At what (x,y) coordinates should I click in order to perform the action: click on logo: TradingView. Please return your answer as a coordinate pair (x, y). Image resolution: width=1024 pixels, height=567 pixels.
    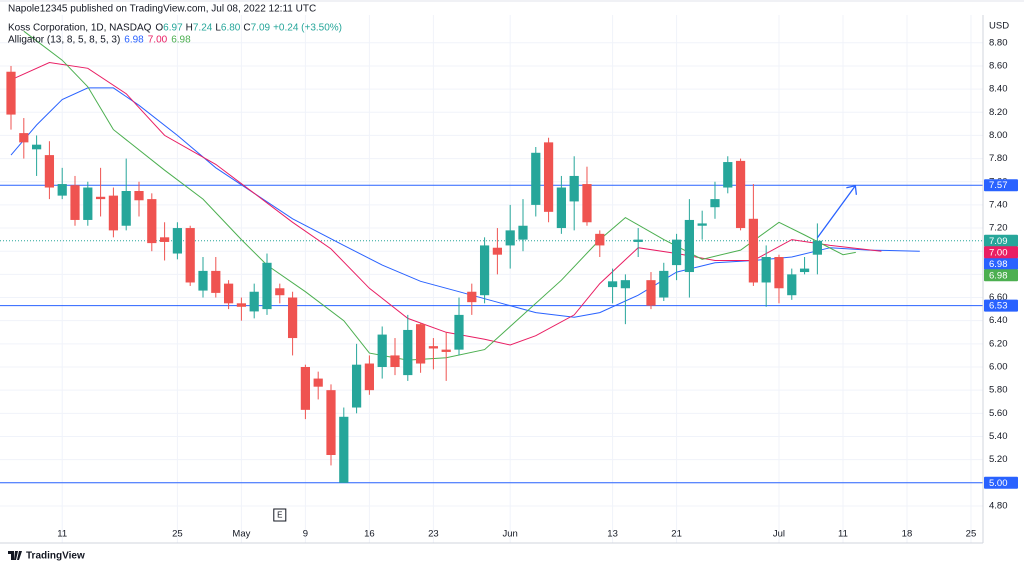
    Looking at the image, I should click on (46, 556).